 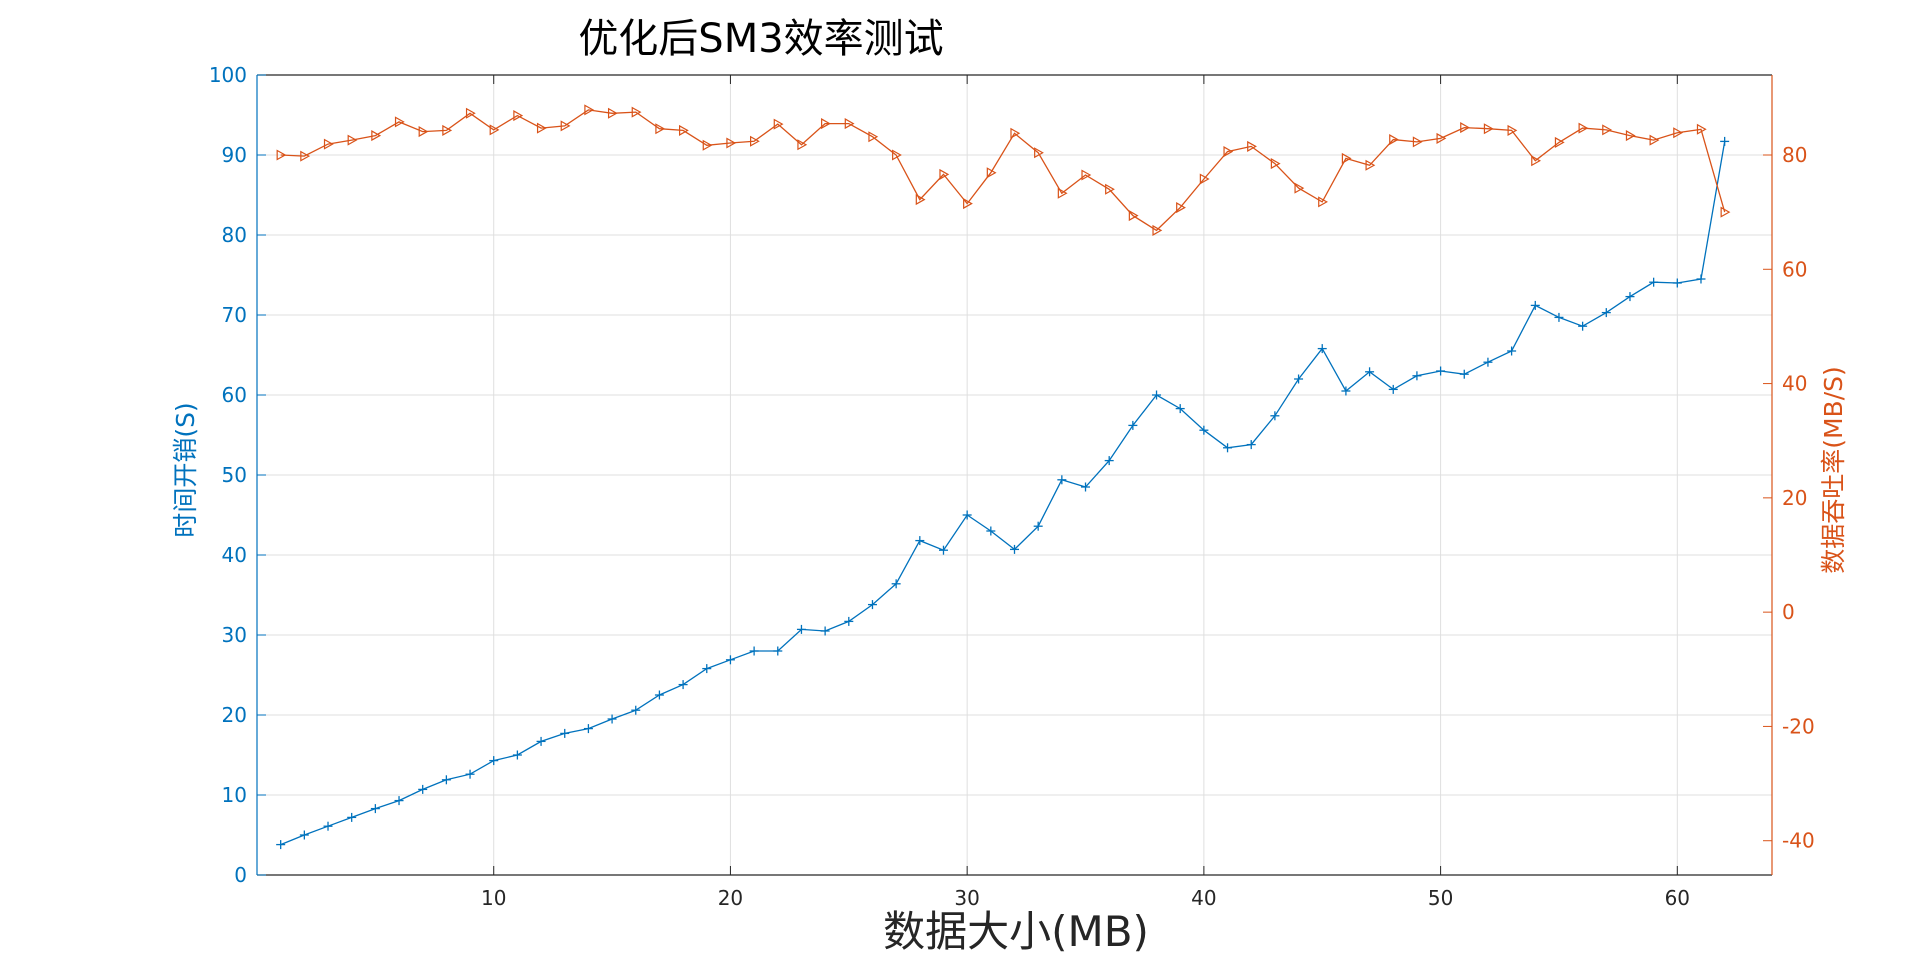 I want to click on y-axis-right-label: 数据吞吐率(MB/S), so click(x=1833, y=470).